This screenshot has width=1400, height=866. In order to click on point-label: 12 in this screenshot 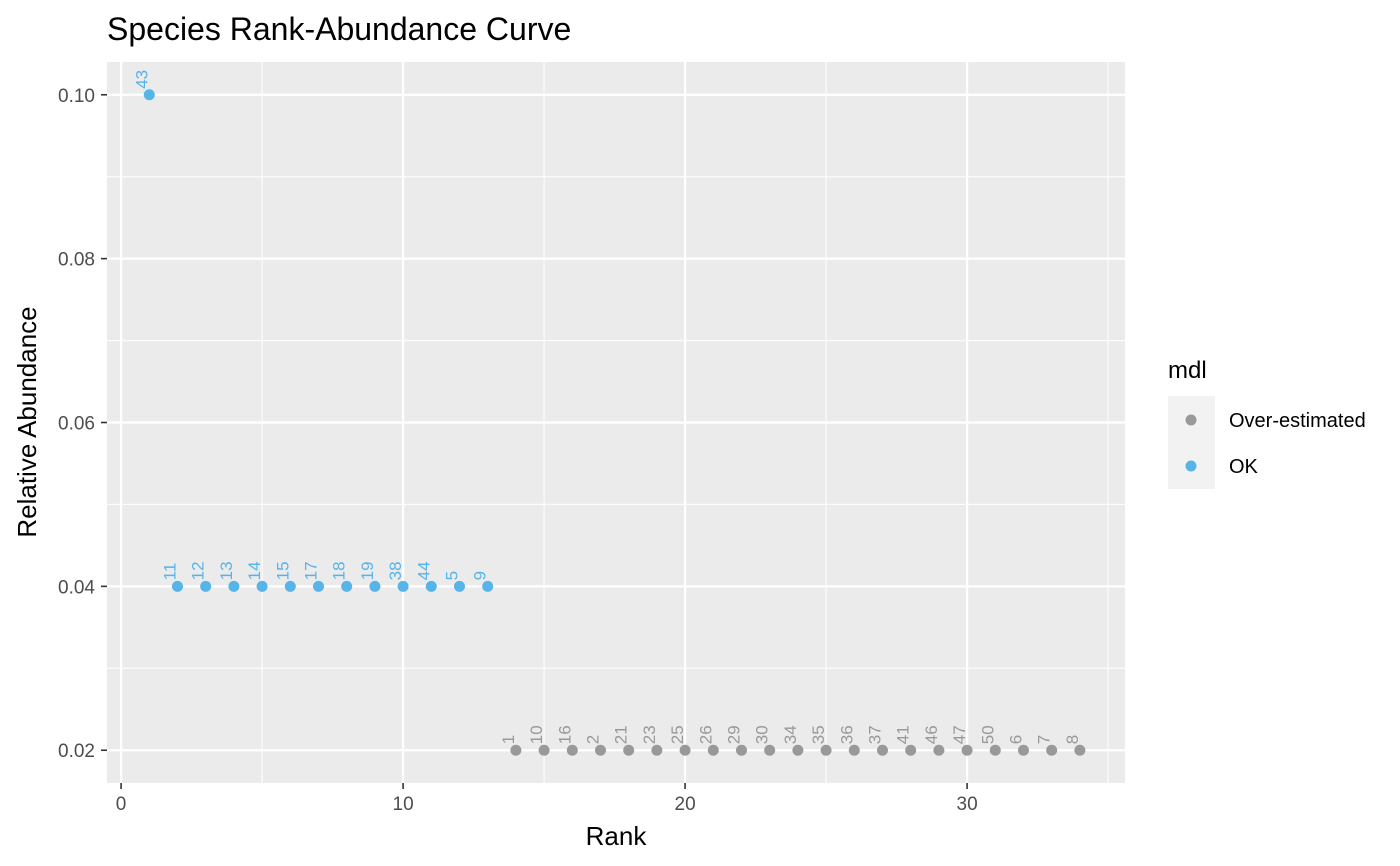, I will do `click(198, 570)`.